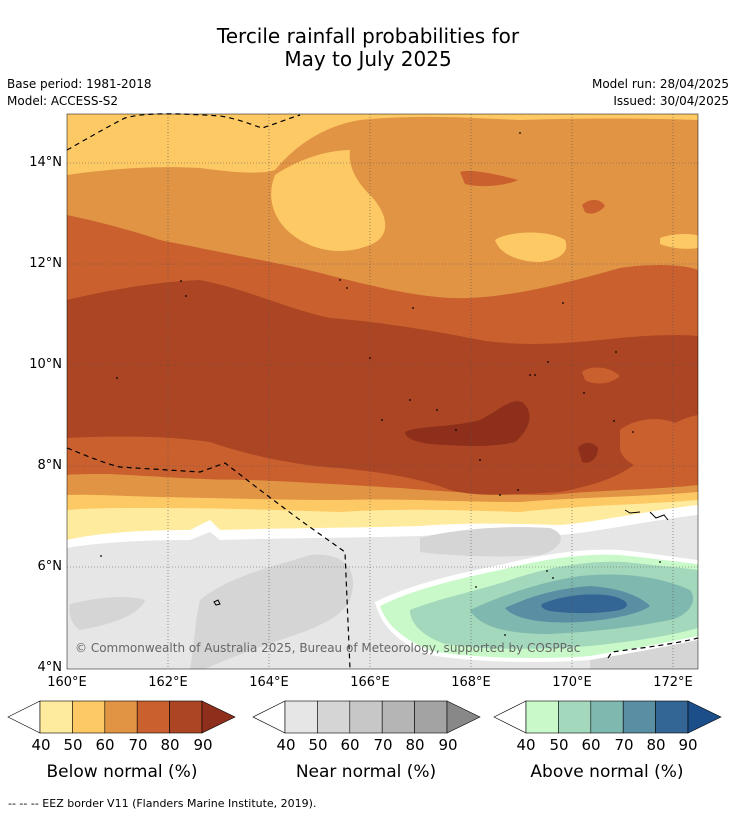 The height and width of the screenshot is (816, 736). I want to click on cb-near-tick-40: 40, so click(286, 745).